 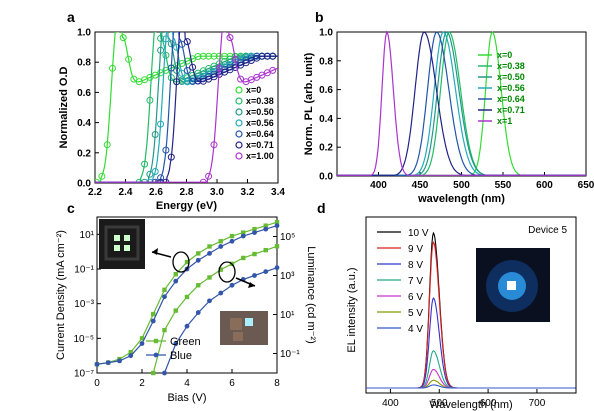 What do you see at coordinates (260, 156) in the screenshot?
I see `legend-label: x=1.00` at bounding box center [260, 156].